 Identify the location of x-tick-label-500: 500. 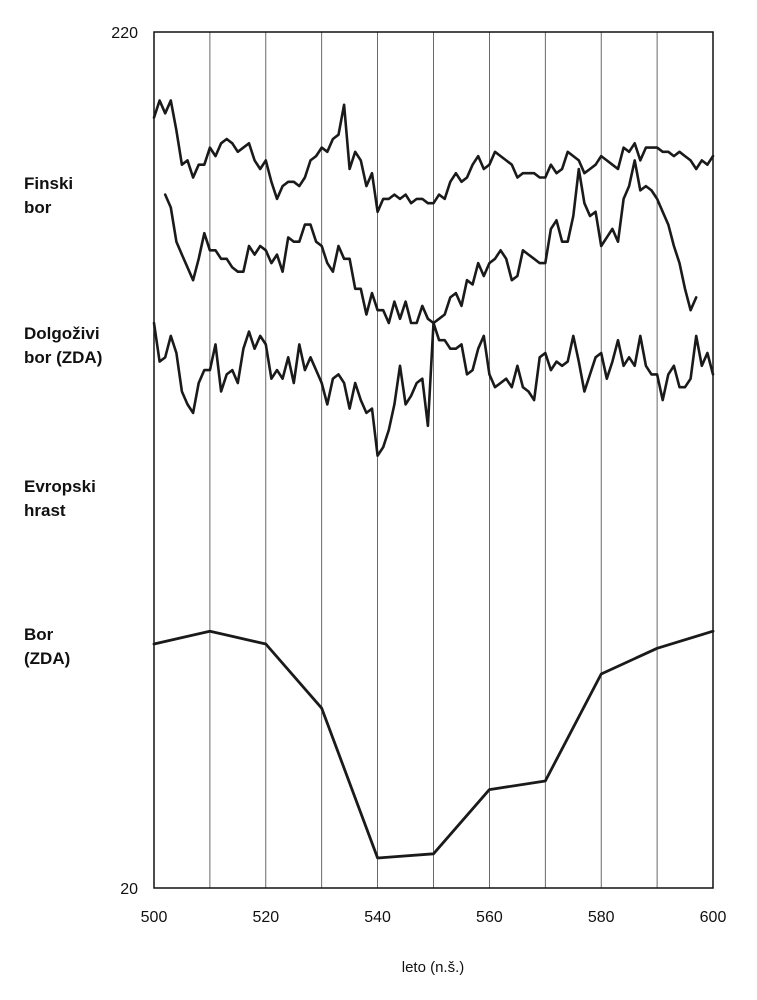
(154, 917).